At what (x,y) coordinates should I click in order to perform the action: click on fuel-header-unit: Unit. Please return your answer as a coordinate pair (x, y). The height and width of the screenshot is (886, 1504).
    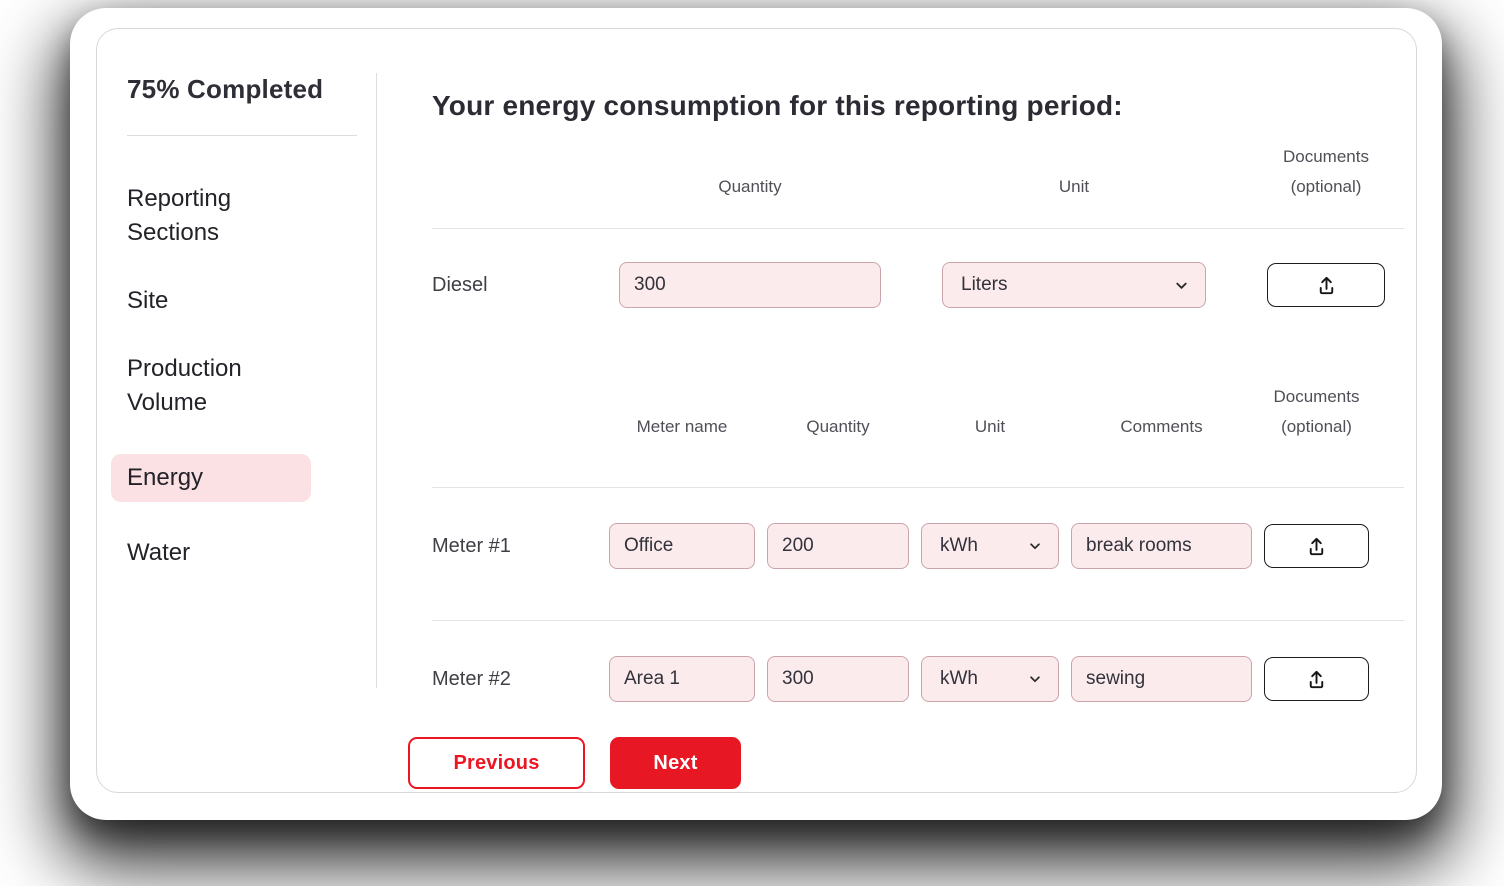
    Looking at the image, I should click on (1074, 186).